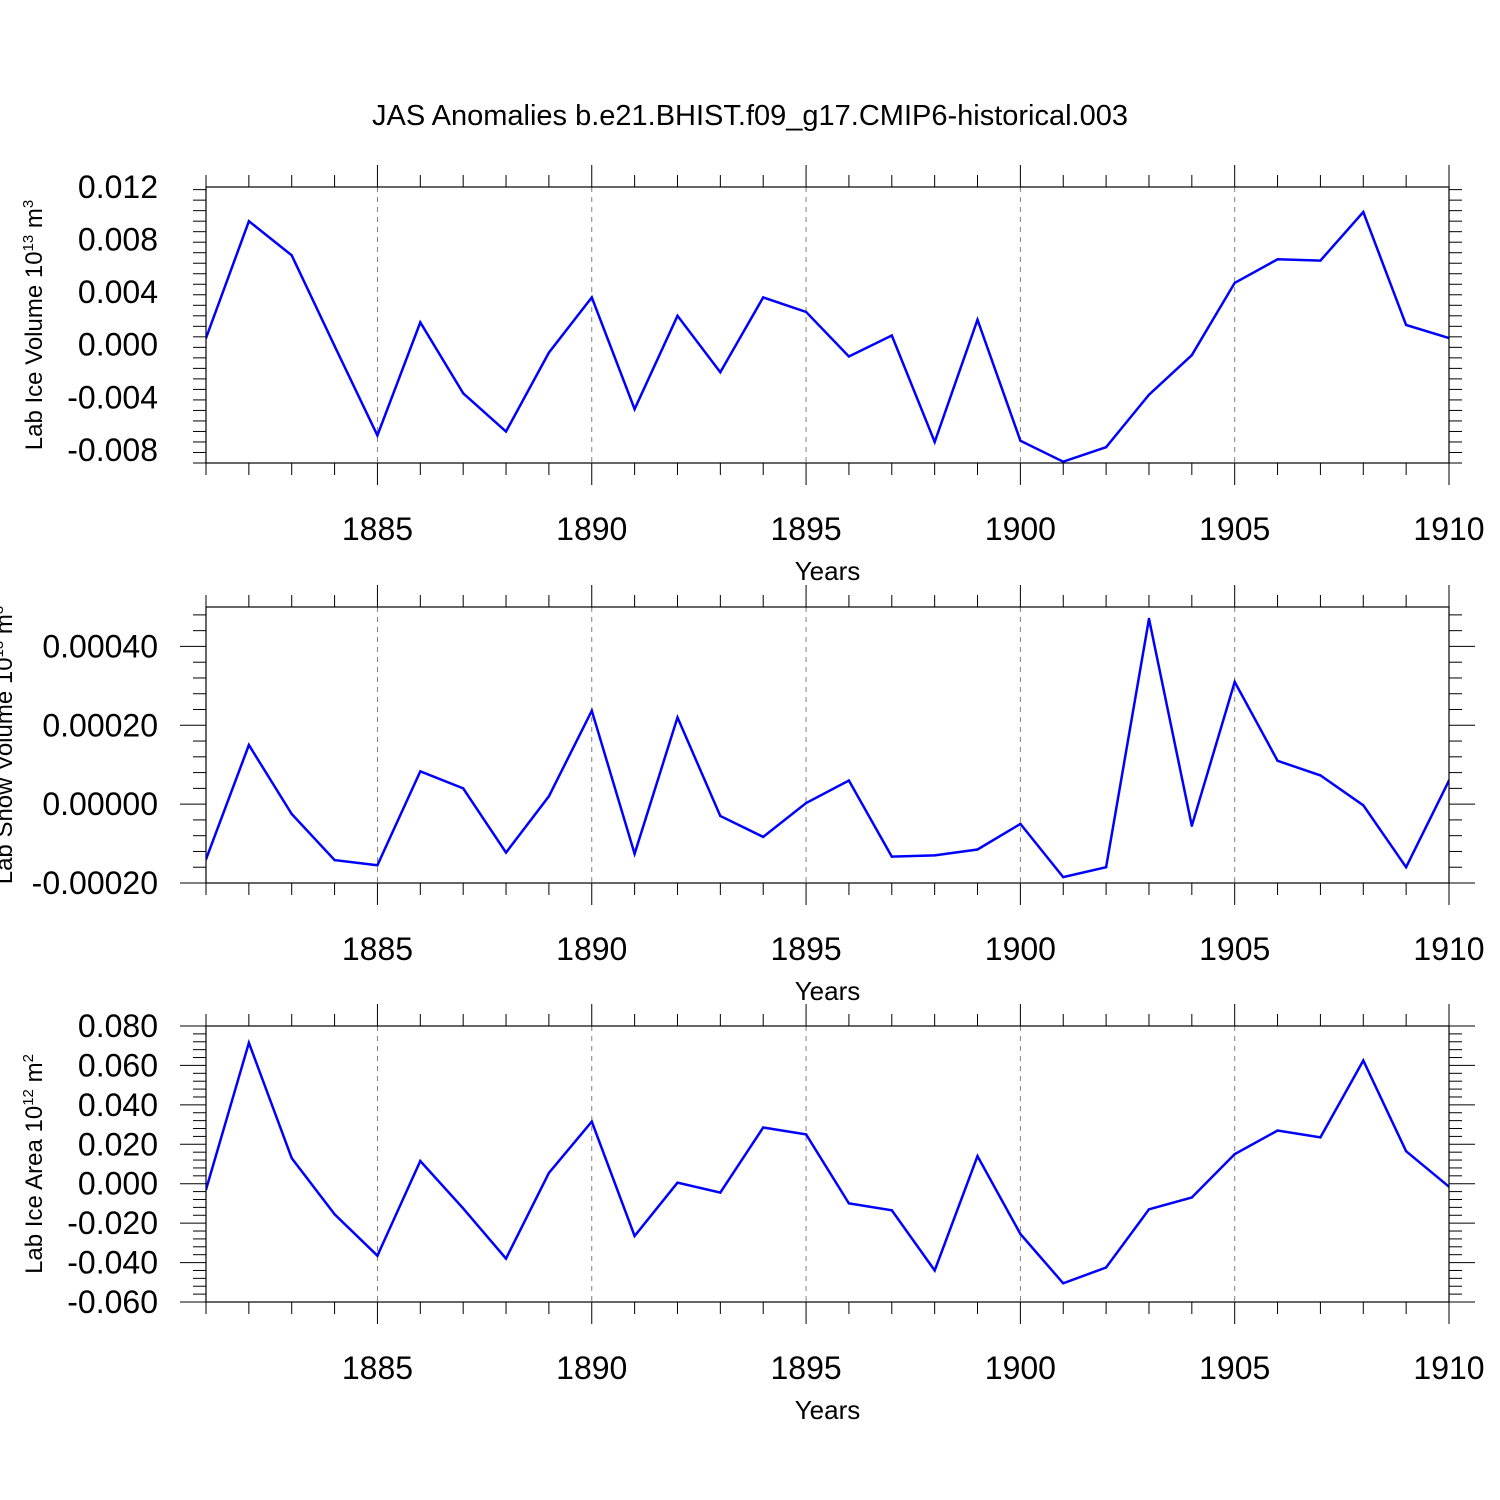 The width and height of the screenshot is (1500, 1500). What do you see at coordinates (591, 949) in the screenshot?
I see `x-tick-label: 1890` at bounding box center [591, 949].